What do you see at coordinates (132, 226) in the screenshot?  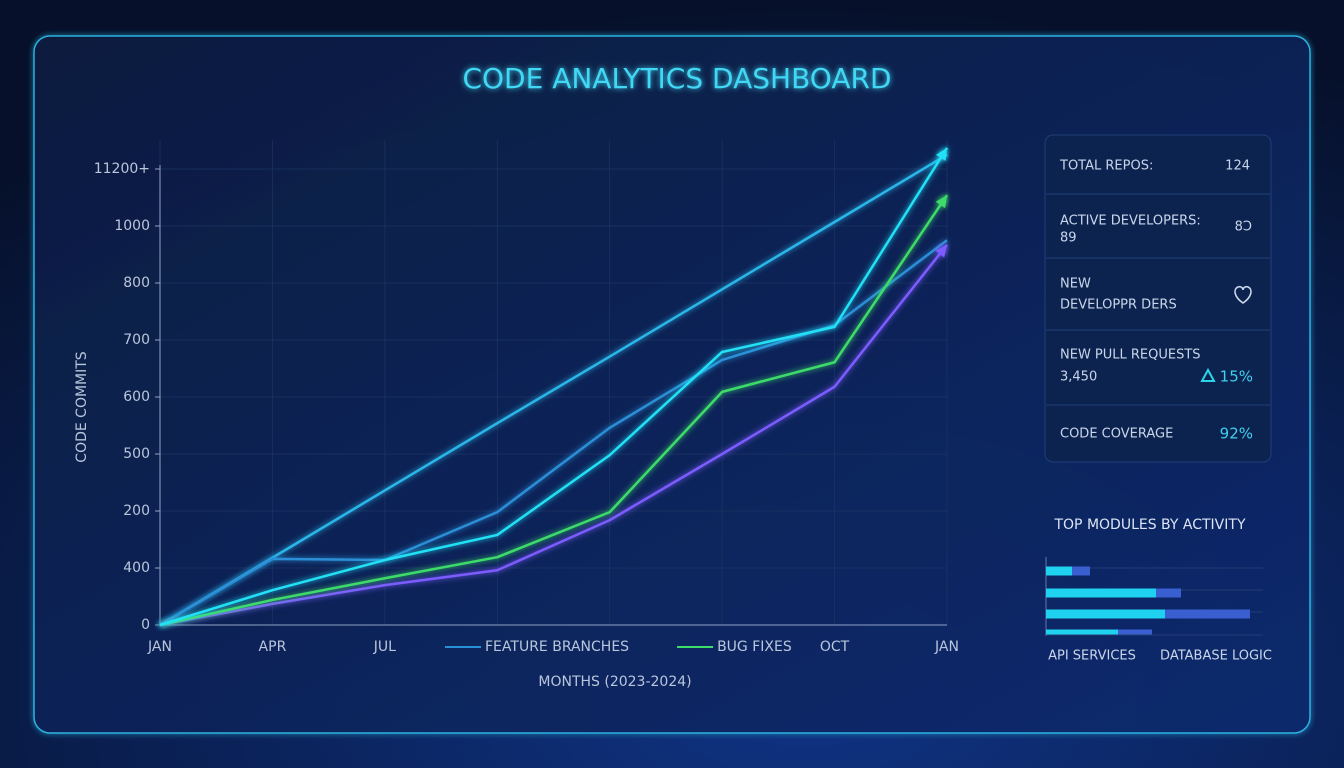 I see `y-tick-label: 1000` at bounding box center [132, 226].